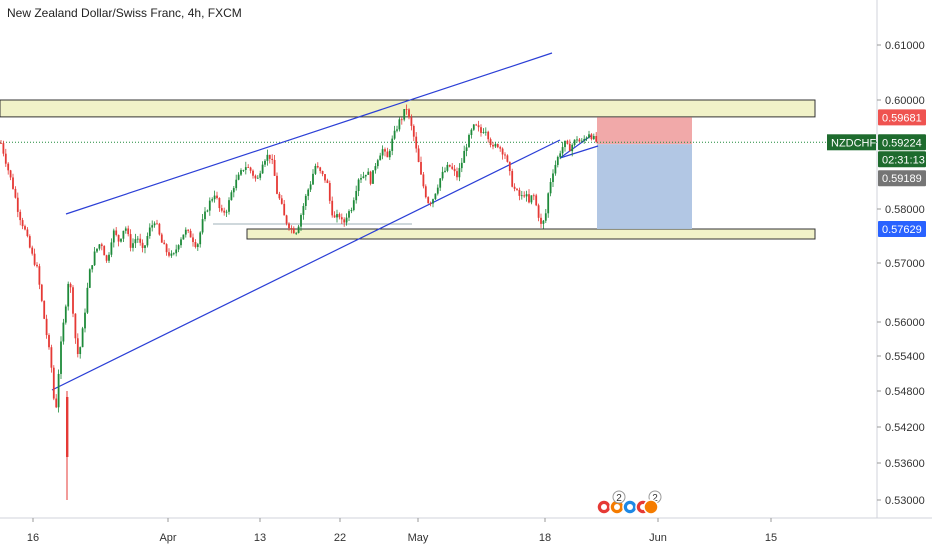 The width and height of the screenshot is (932, 550). Describe the element at coordinates (340, 538) in the screenshot. I see `x-tick-label: 22` at that location.